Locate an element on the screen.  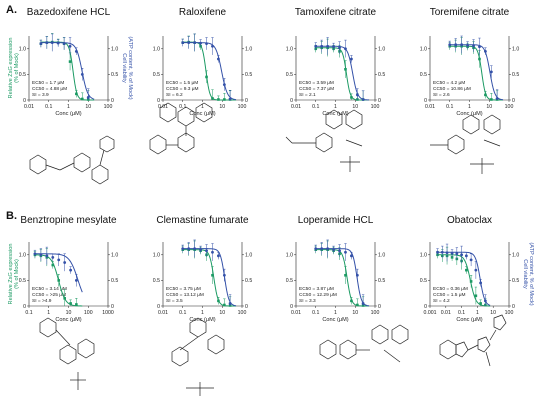
y-axis-label-left-line2: (% of Mock) is located at coordinates (17, 274).